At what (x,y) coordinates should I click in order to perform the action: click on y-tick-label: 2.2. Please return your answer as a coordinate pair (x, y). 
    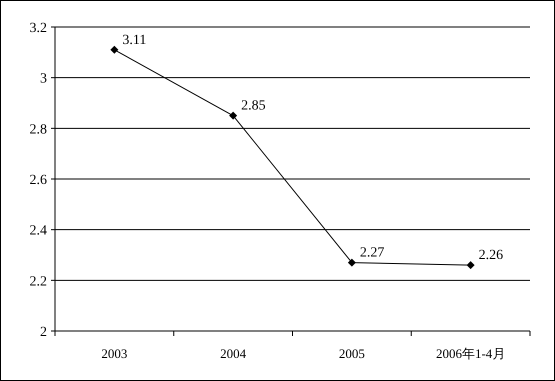
    Looking at the image, I should click on (38, 282).